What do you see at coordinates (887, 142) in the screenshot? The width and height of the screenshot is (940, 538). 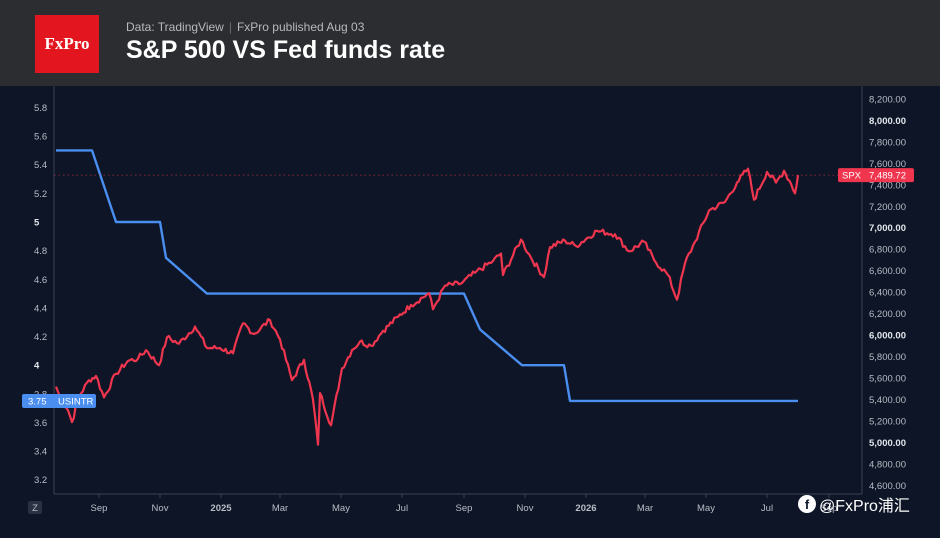 I see `right-axis-tick: 7,800.00` at bounding box center [887, 142].